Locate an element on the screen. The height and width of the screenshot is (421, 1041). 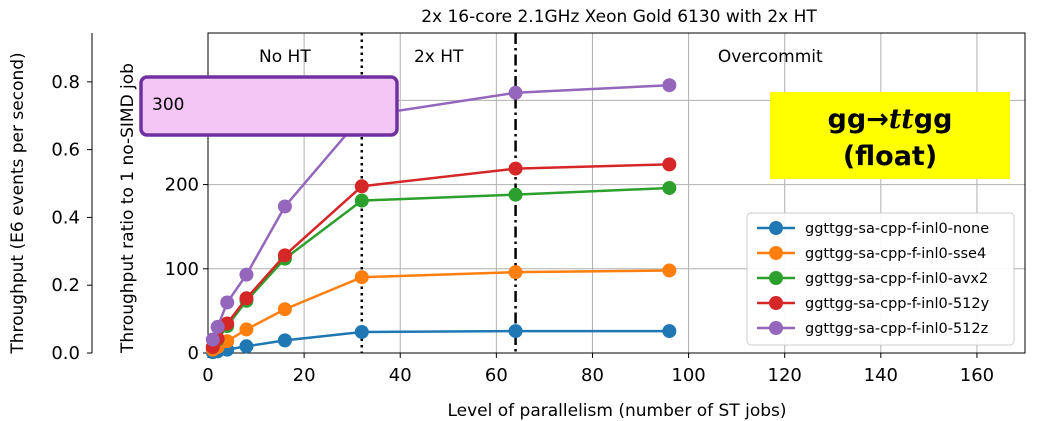
secondary-y-tick-label: 0.6 is located at coordinates (65, 150).